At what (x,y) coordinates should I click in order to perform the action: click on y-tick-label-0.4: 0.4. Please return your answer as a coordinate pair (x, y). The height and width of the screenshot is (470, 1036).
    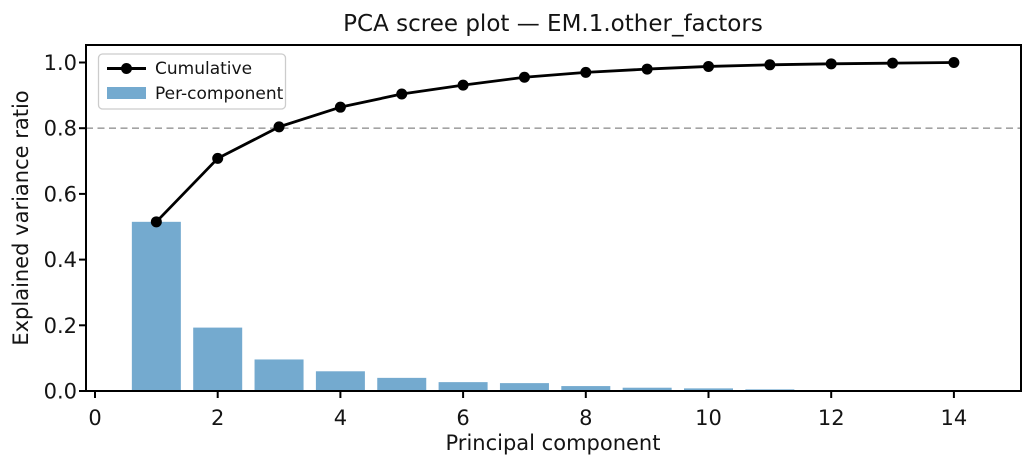
    Looking at the image, I should click on (60, 260).